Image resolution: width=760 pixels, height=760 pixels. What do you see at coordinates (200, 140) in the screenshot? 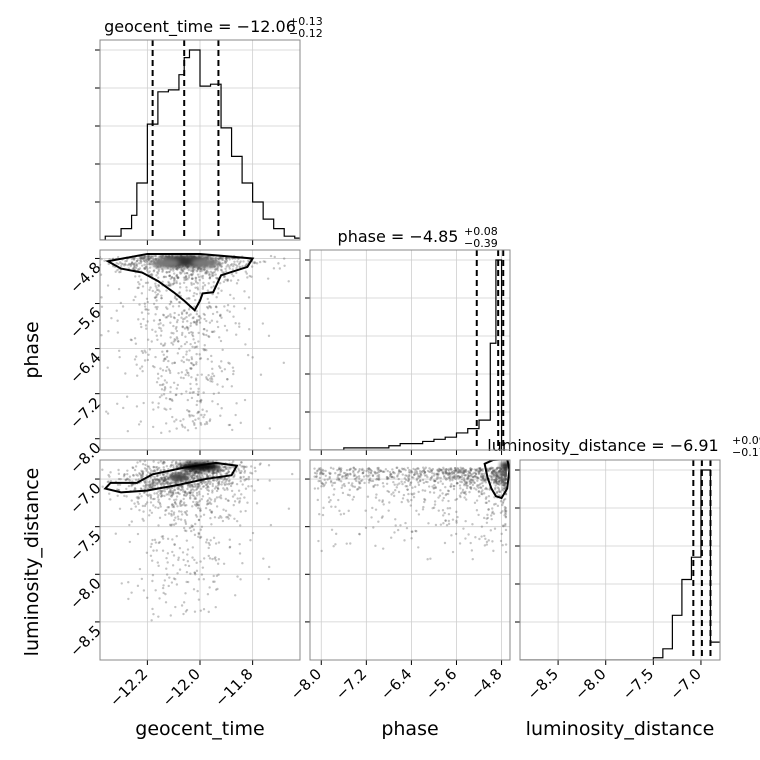
I see `hist-geocent-time-content` at bounding box center [200, 140].